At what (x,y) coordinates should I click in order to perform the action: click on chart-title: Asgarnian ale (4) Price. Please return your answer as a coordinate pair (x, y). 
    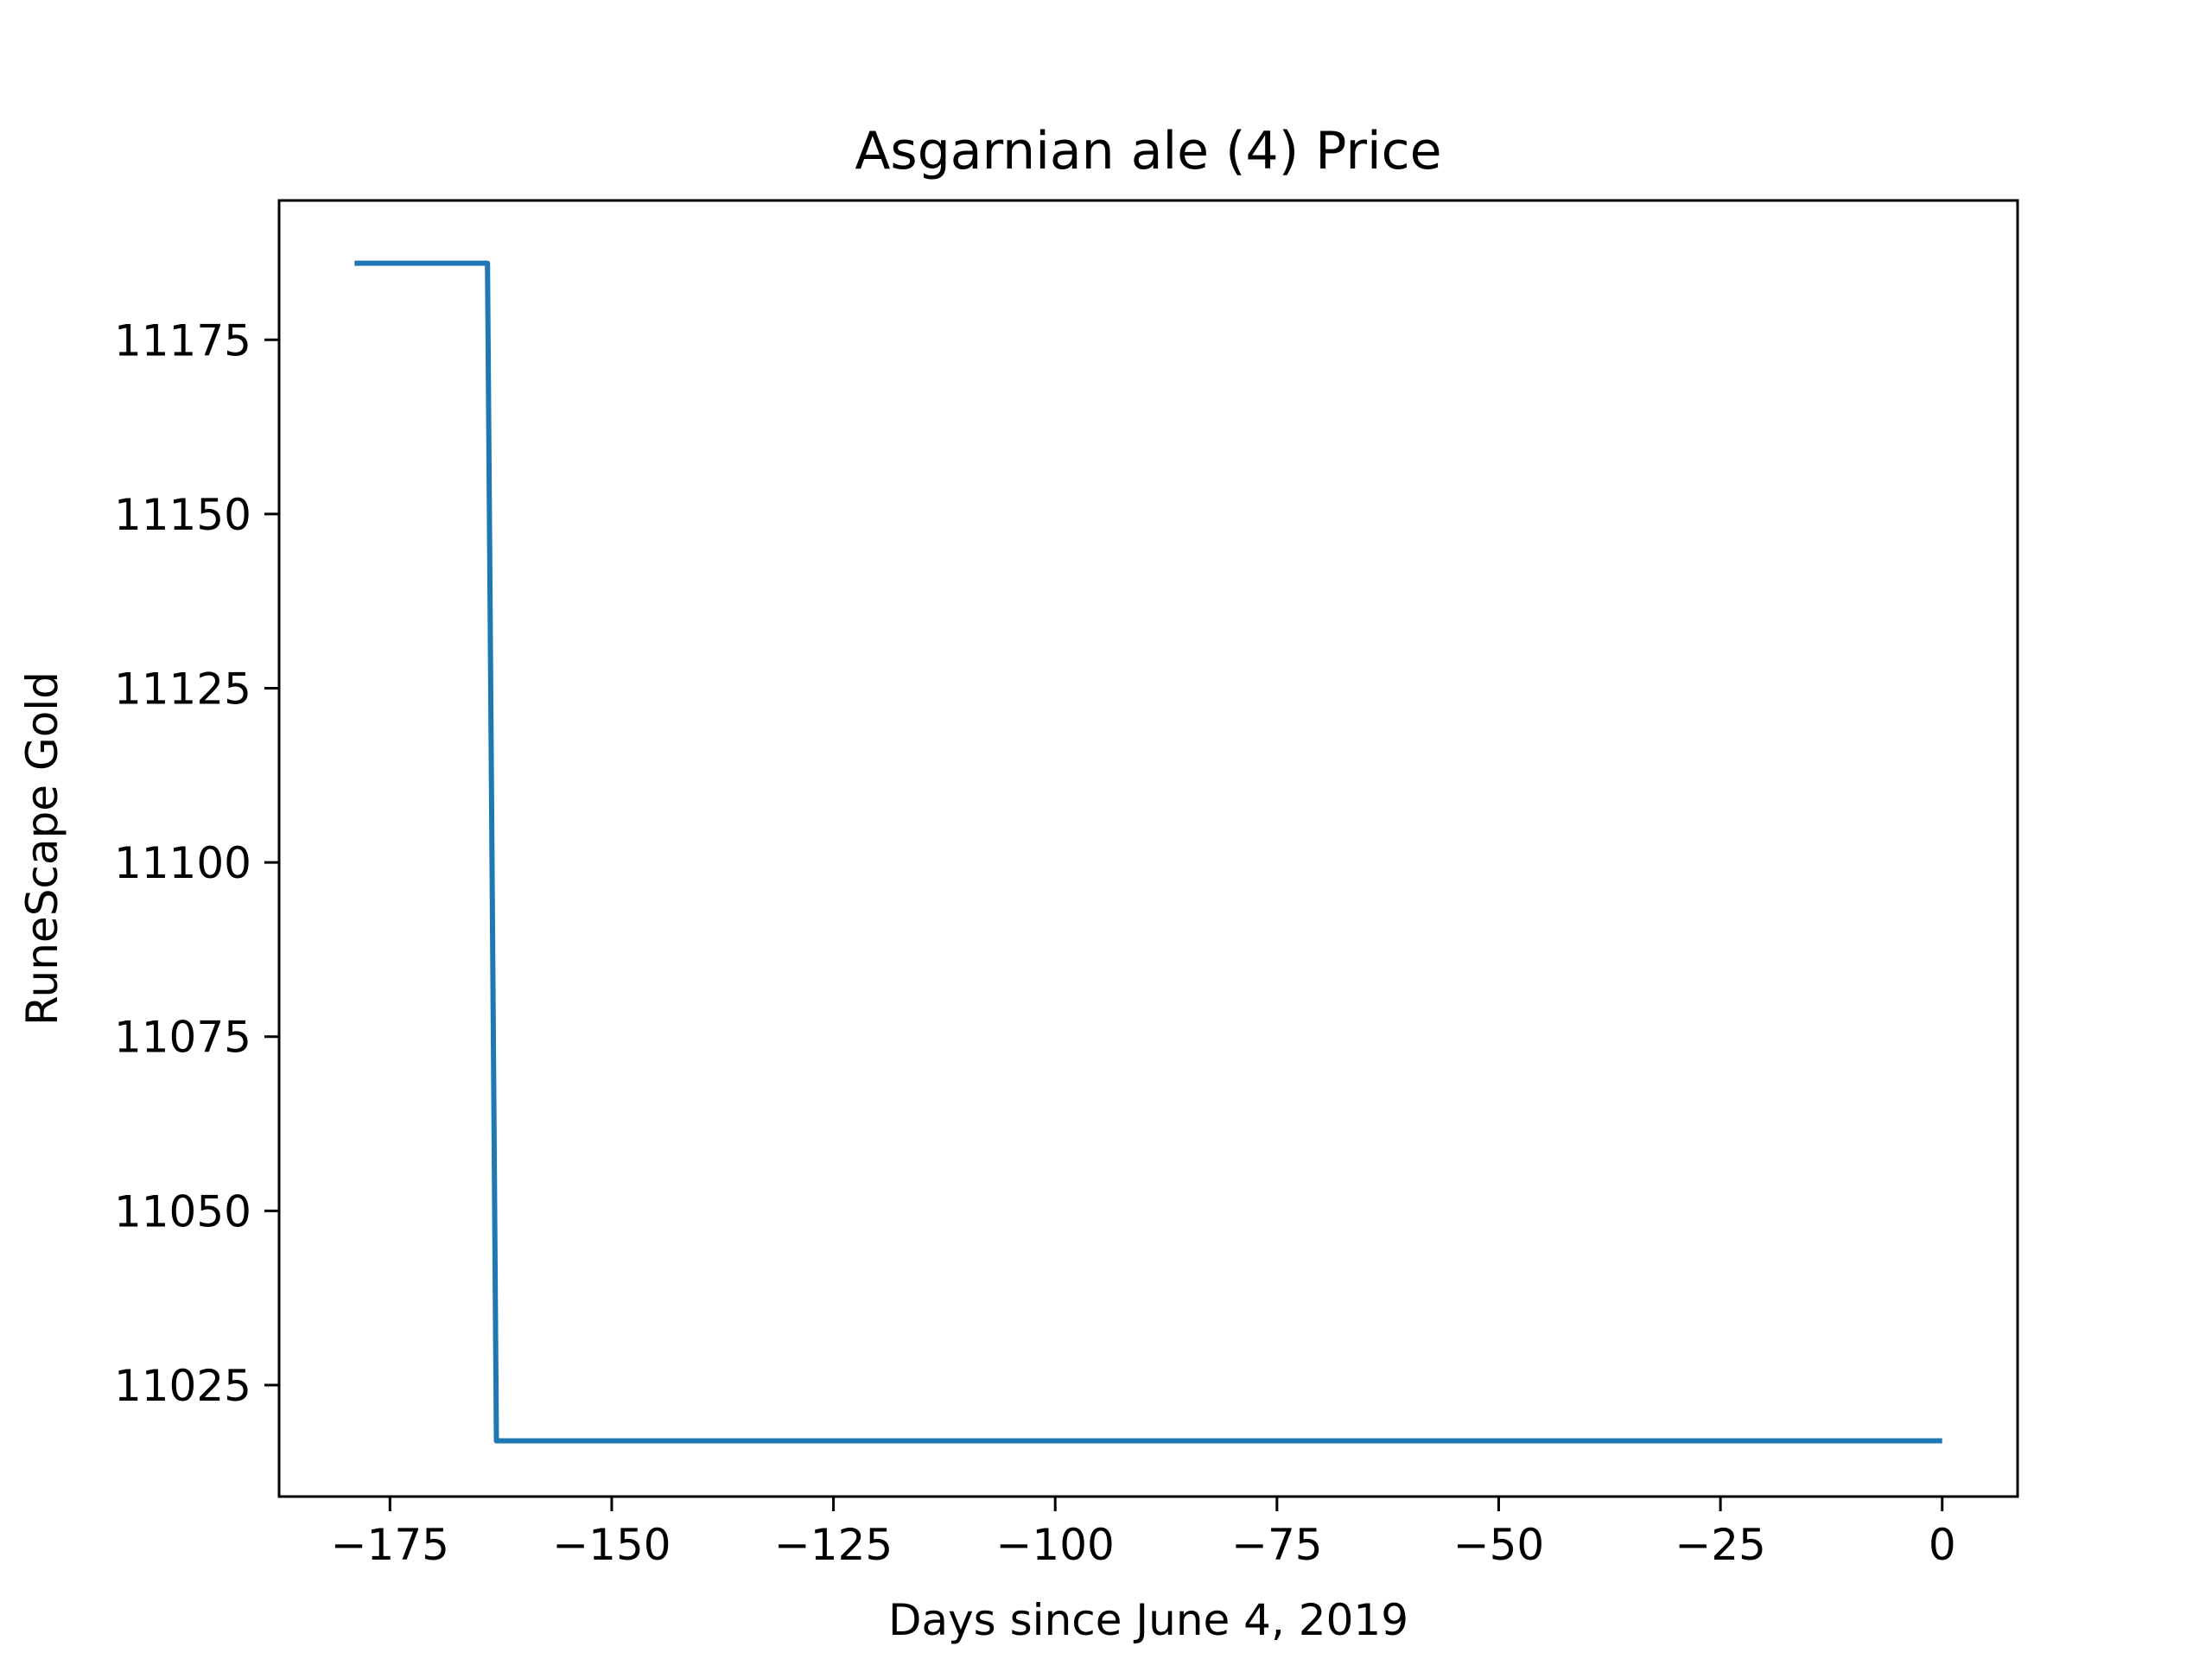
    Looking at the image, I should click on (1148, 151).